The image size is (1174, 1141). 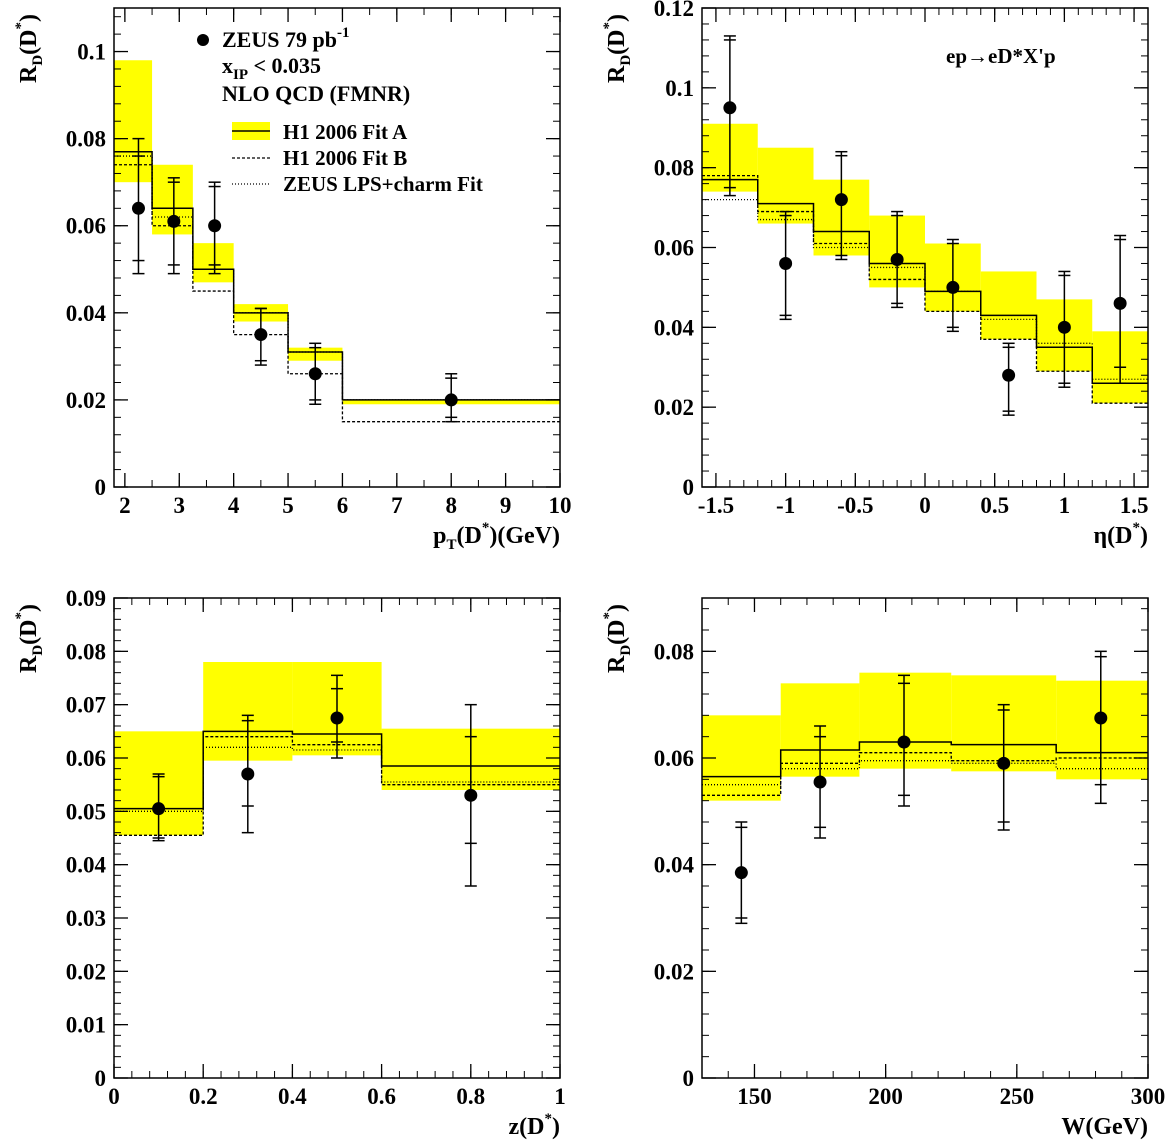 I want to click on x-tick-label: 3, so click(x=180, y=505).